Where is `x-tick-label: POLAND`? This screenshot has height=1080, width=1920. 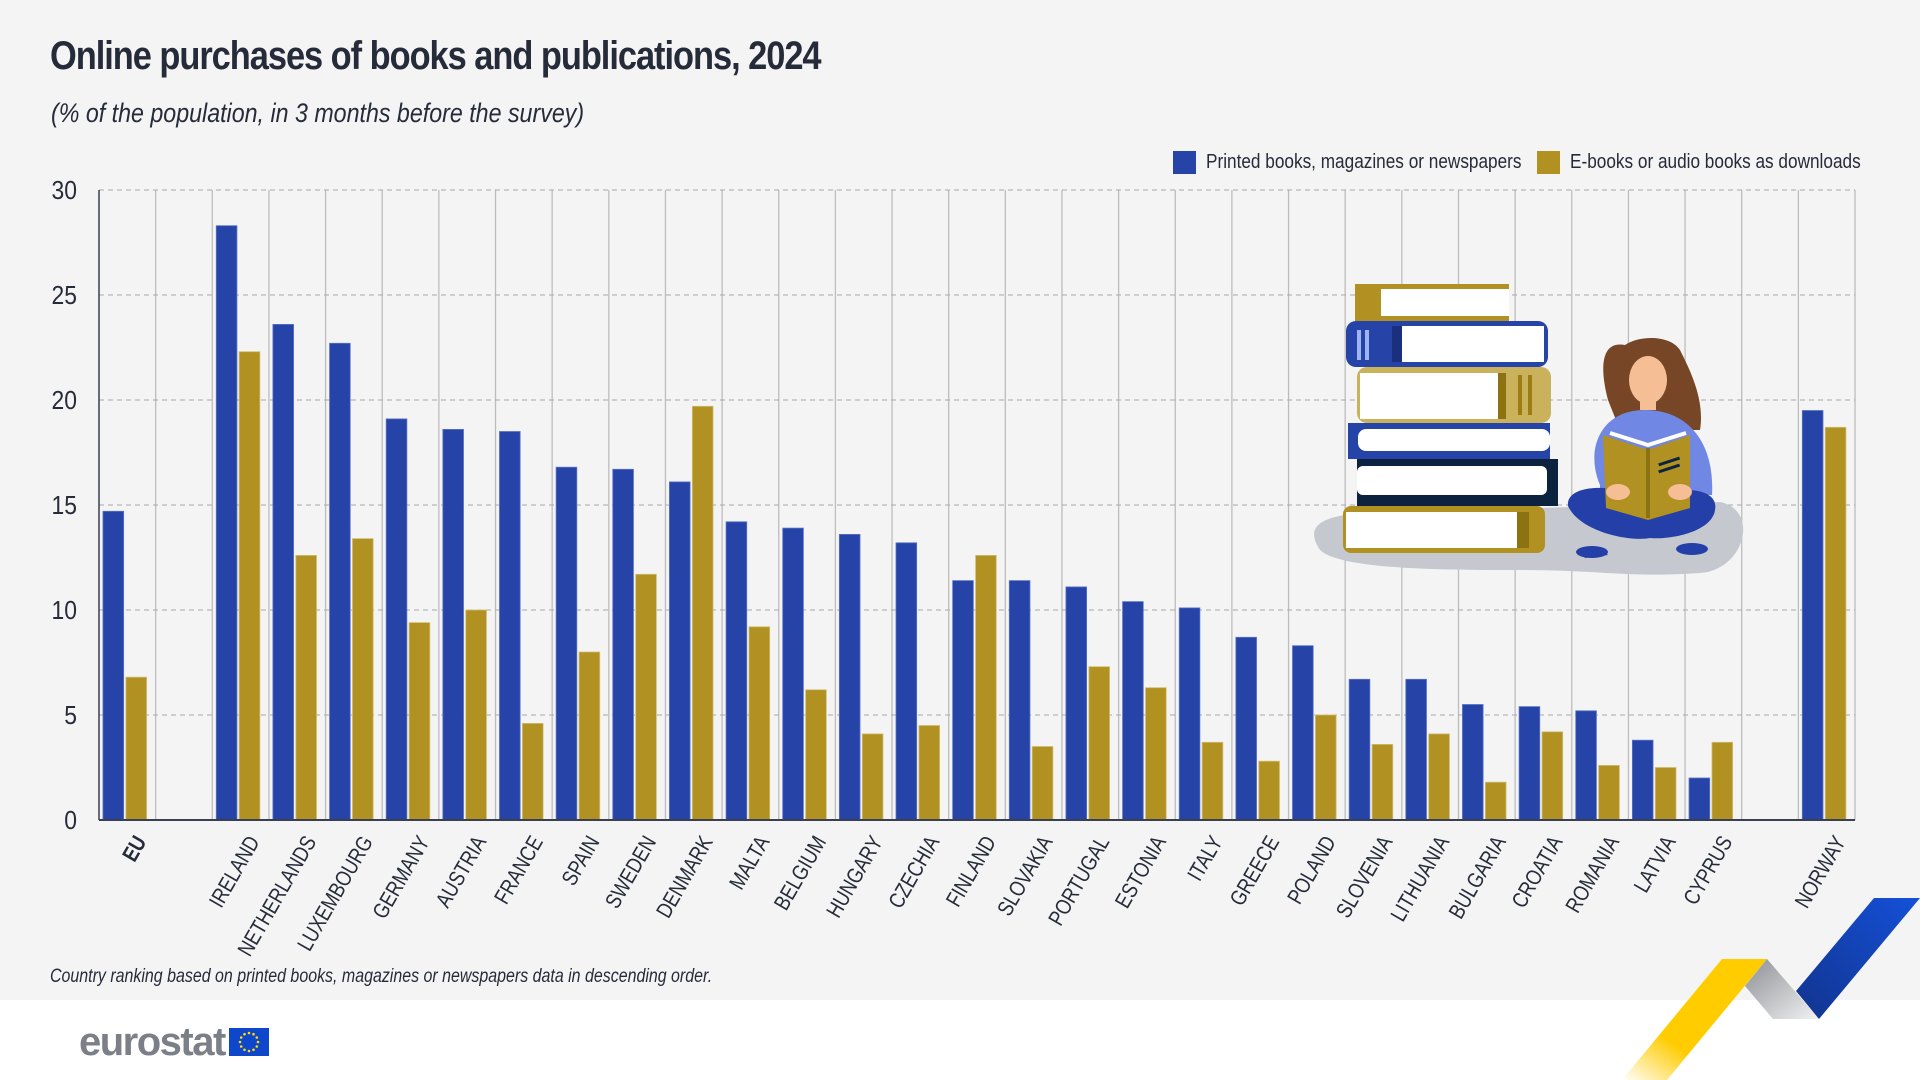
x-tick-label: POLAND is located at coordinates (1312, 870).